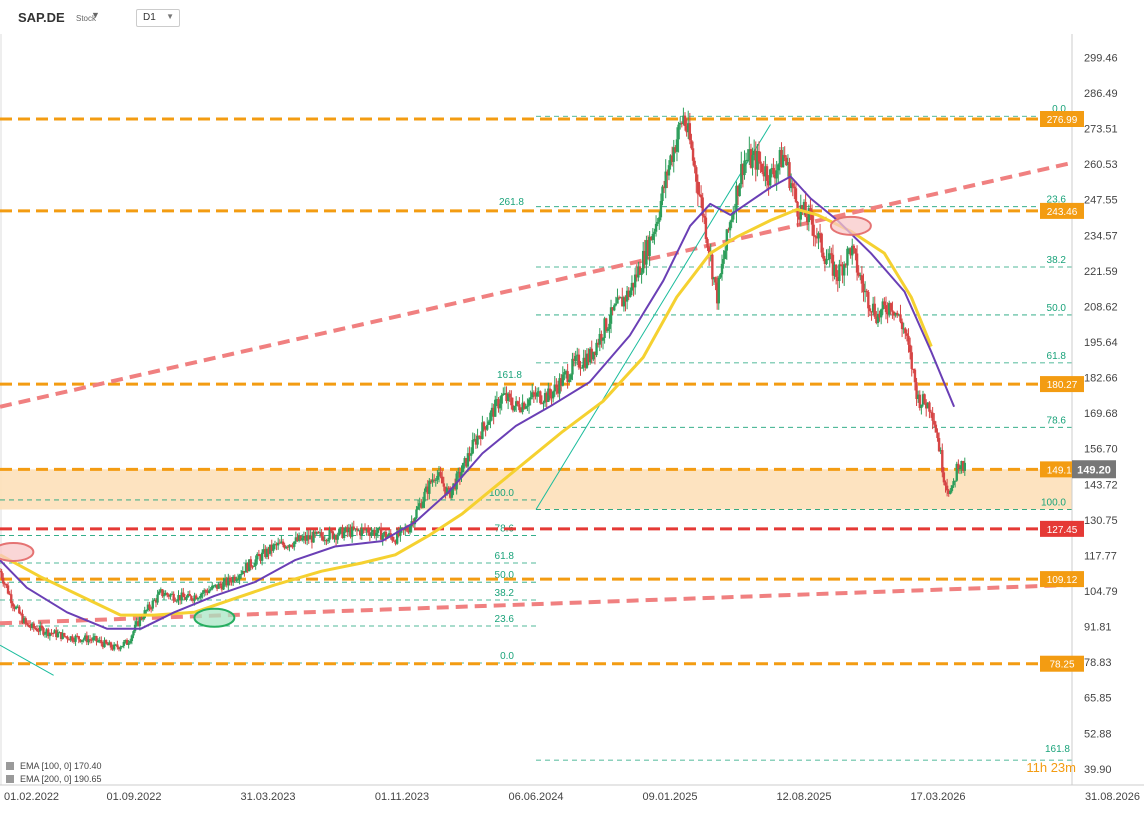 The width and height of the screenshot is (1144, 813). What do you see at coordinates (1101, 343) in the screenshot?
I see `y-tick-label: 195.64` at bounding box center [1101, 343].